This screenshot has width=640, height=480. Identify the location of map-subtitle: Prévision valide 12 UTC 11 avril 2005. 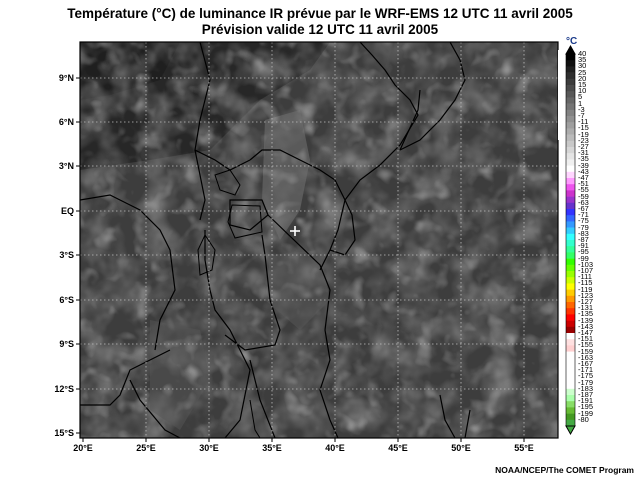
(320, 29).